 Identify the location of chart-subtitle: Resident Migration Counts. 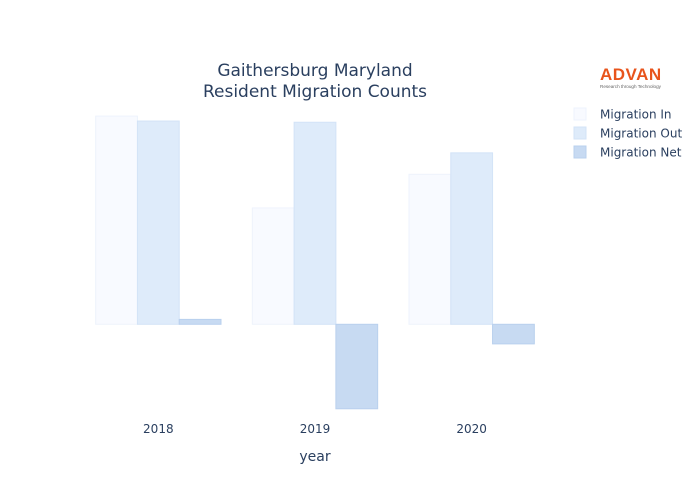
(315, 92).